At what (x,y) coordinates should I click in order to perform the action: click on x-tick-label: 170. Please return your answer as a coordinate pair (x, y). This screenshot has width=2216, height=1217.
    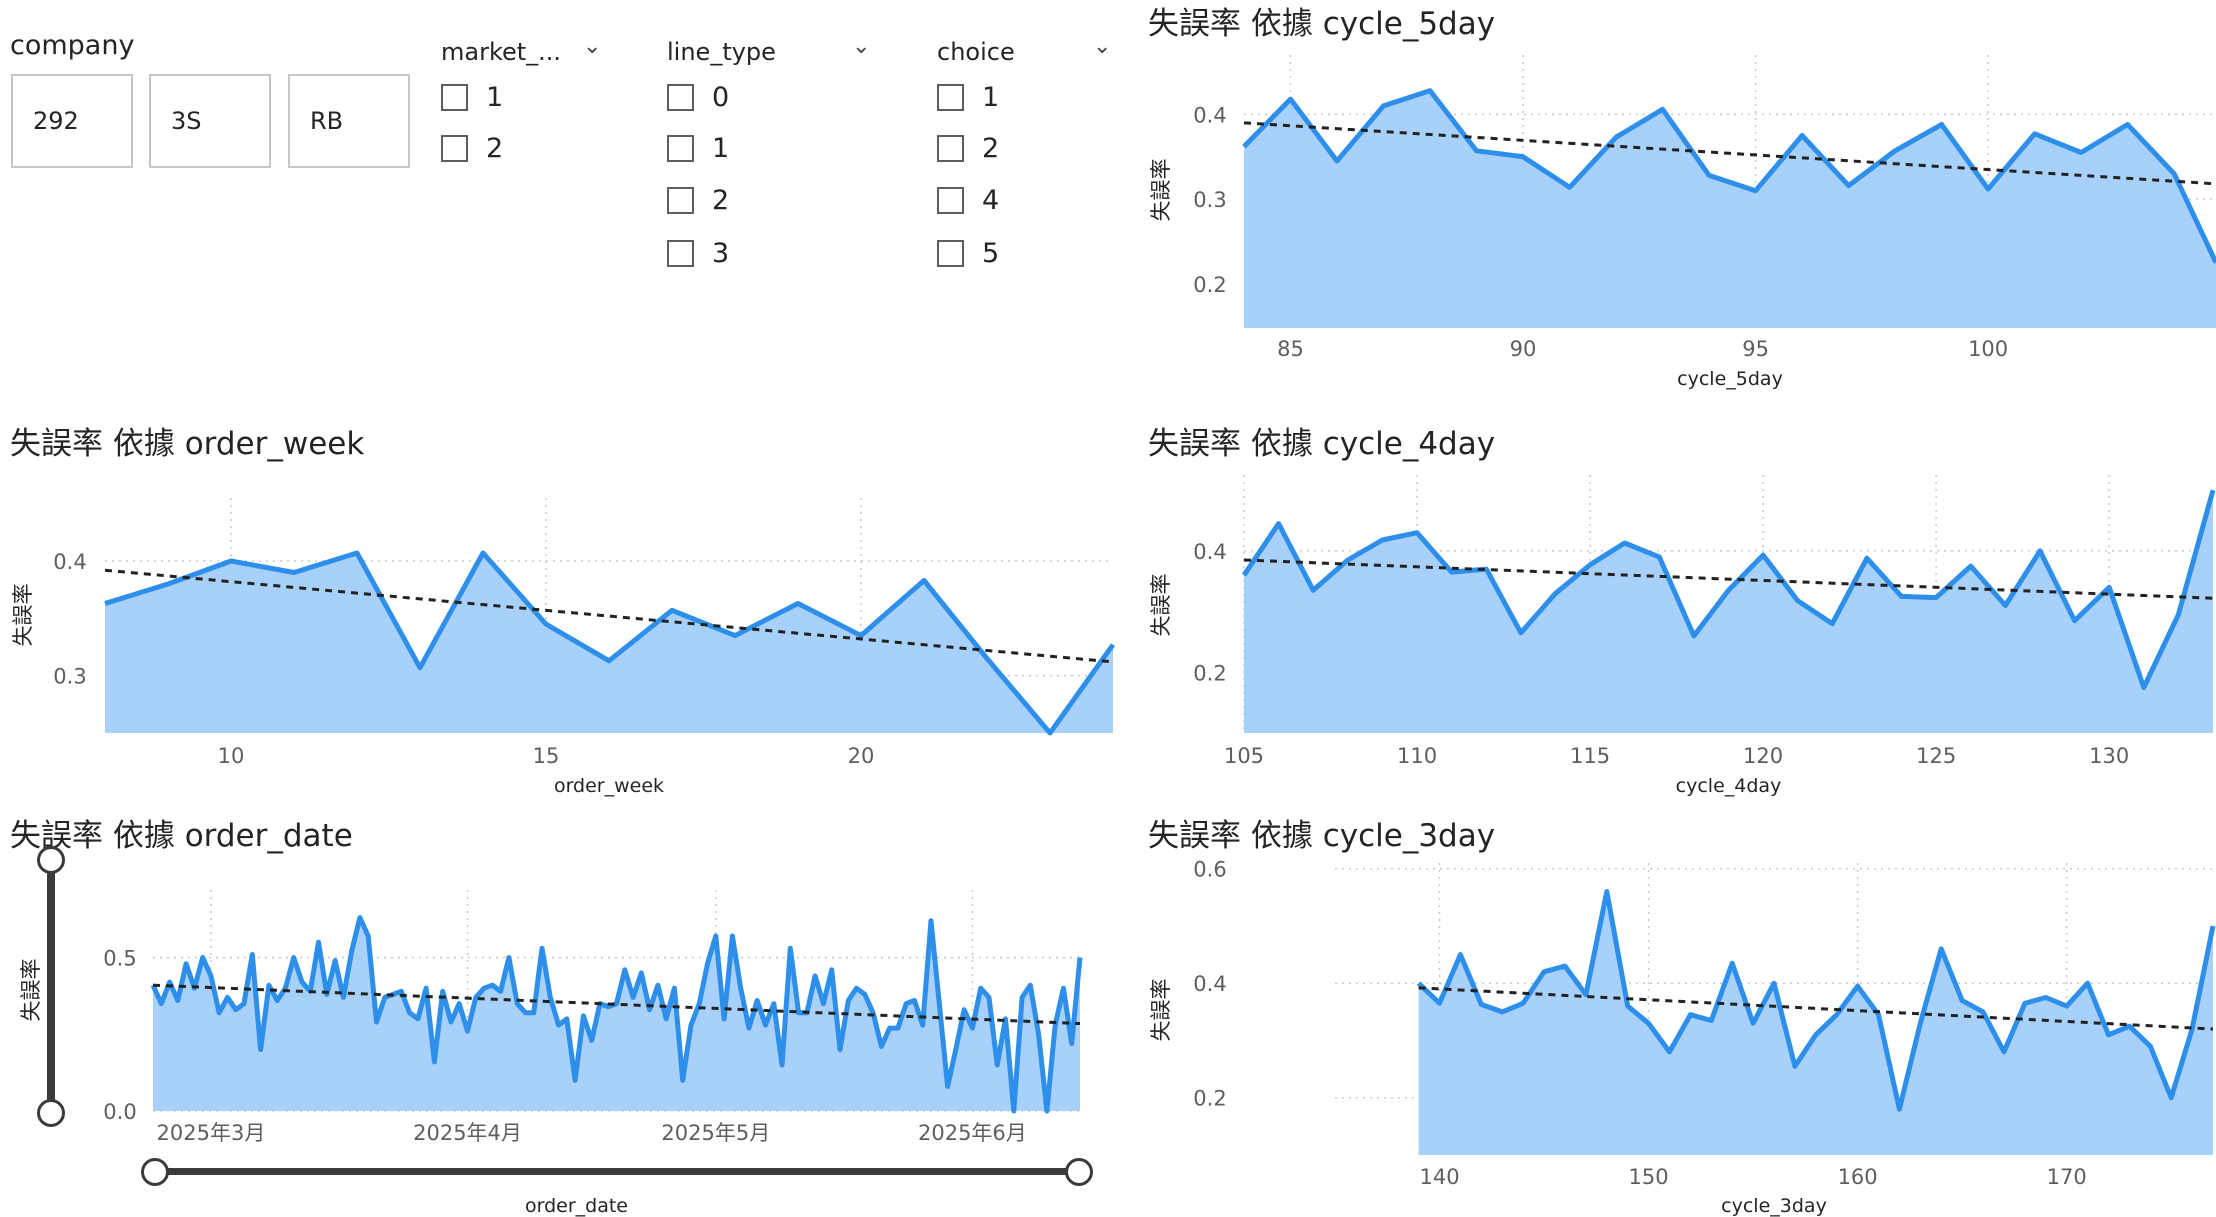
    Looking at the image, I should click on (2067, 1177).